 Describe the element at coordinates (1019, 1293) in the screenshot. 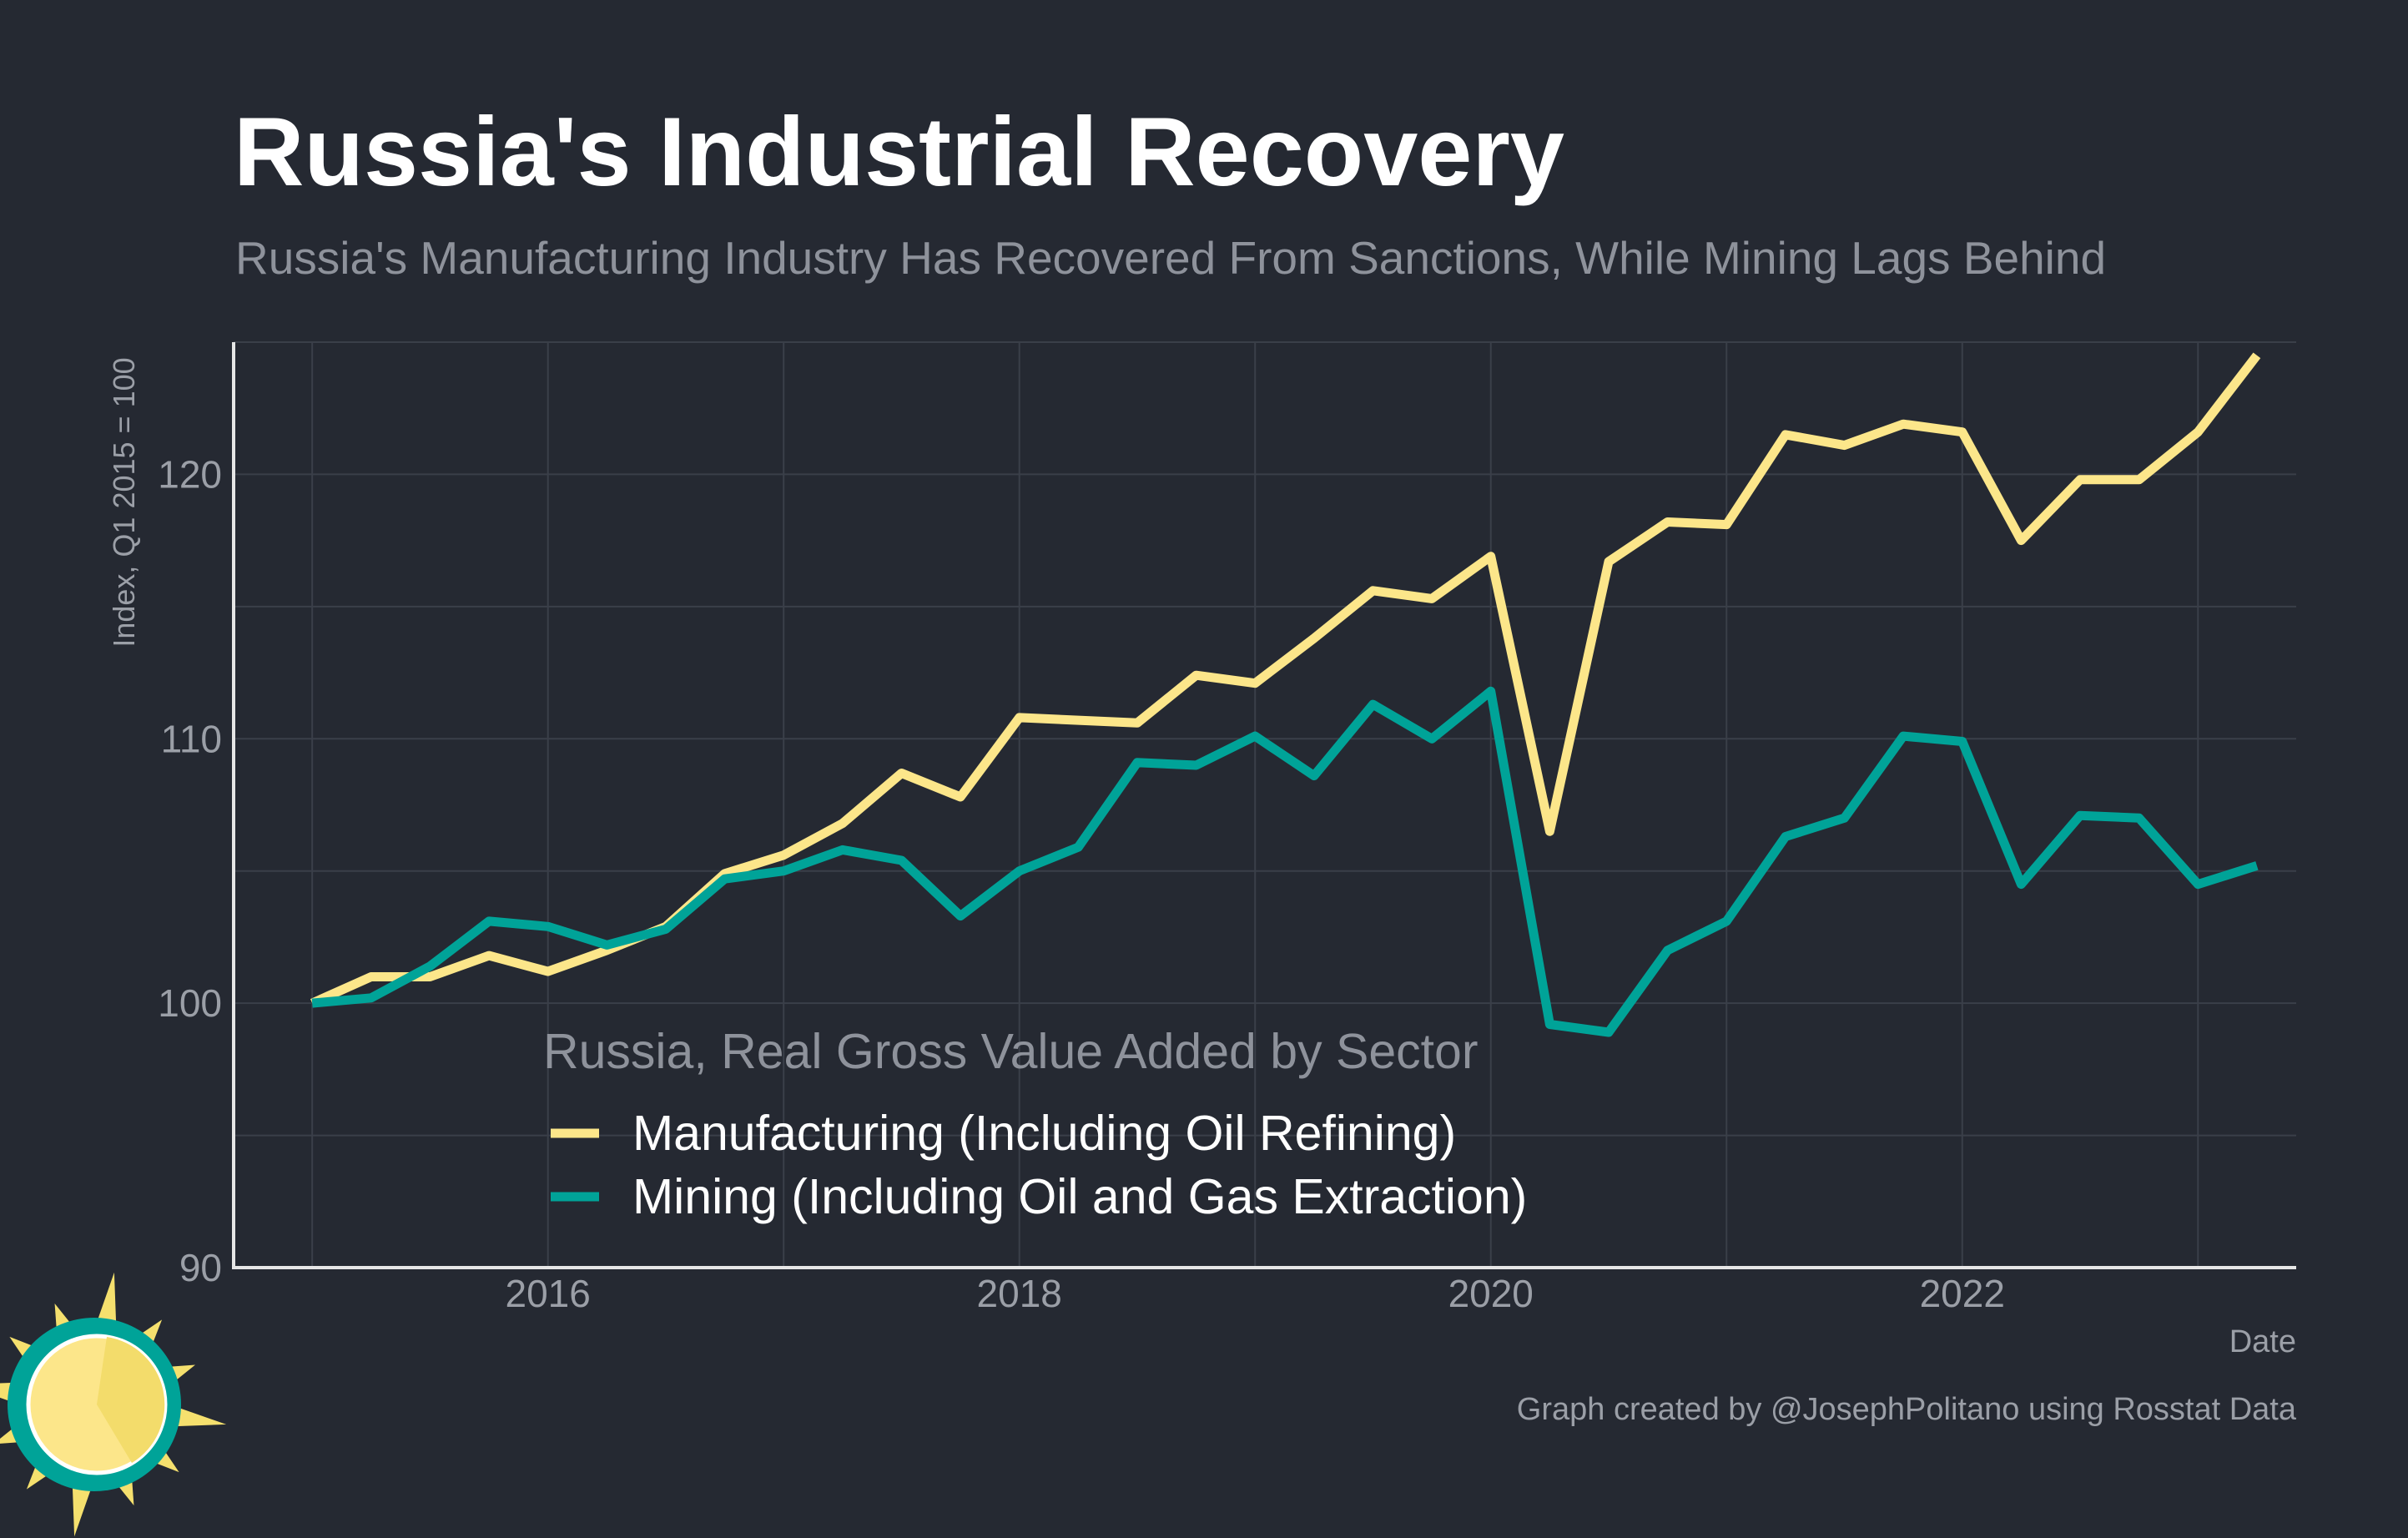

I see `x-tick-label: 2018` at that location.